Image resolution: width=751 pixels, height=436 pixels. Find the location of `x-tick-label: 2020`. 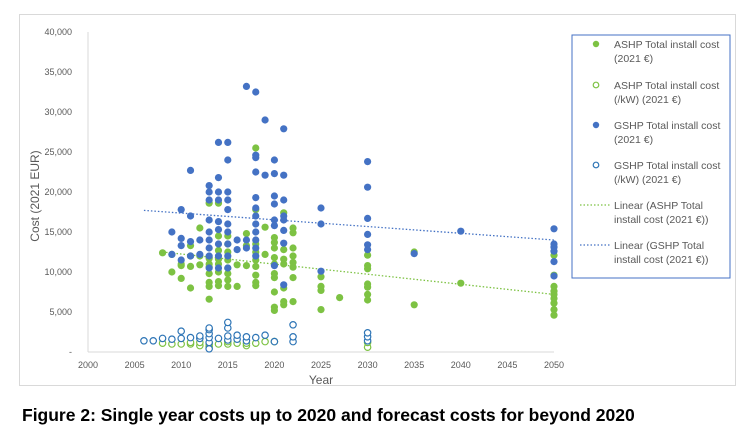

x-tick-label: 2020 is located at coordinates (274, 365).